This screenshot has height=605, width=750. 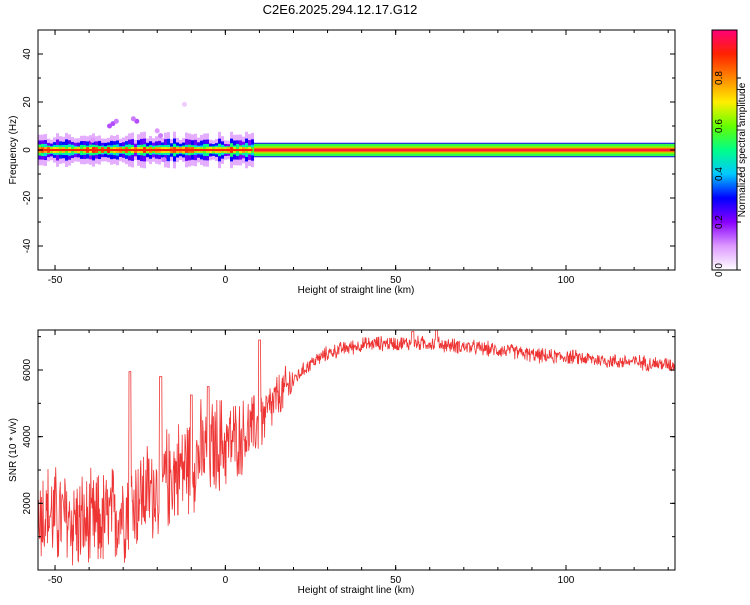 I want to click on spectrogram-x-axis-label: Height of straight line (km), so click(x=356, y=290).